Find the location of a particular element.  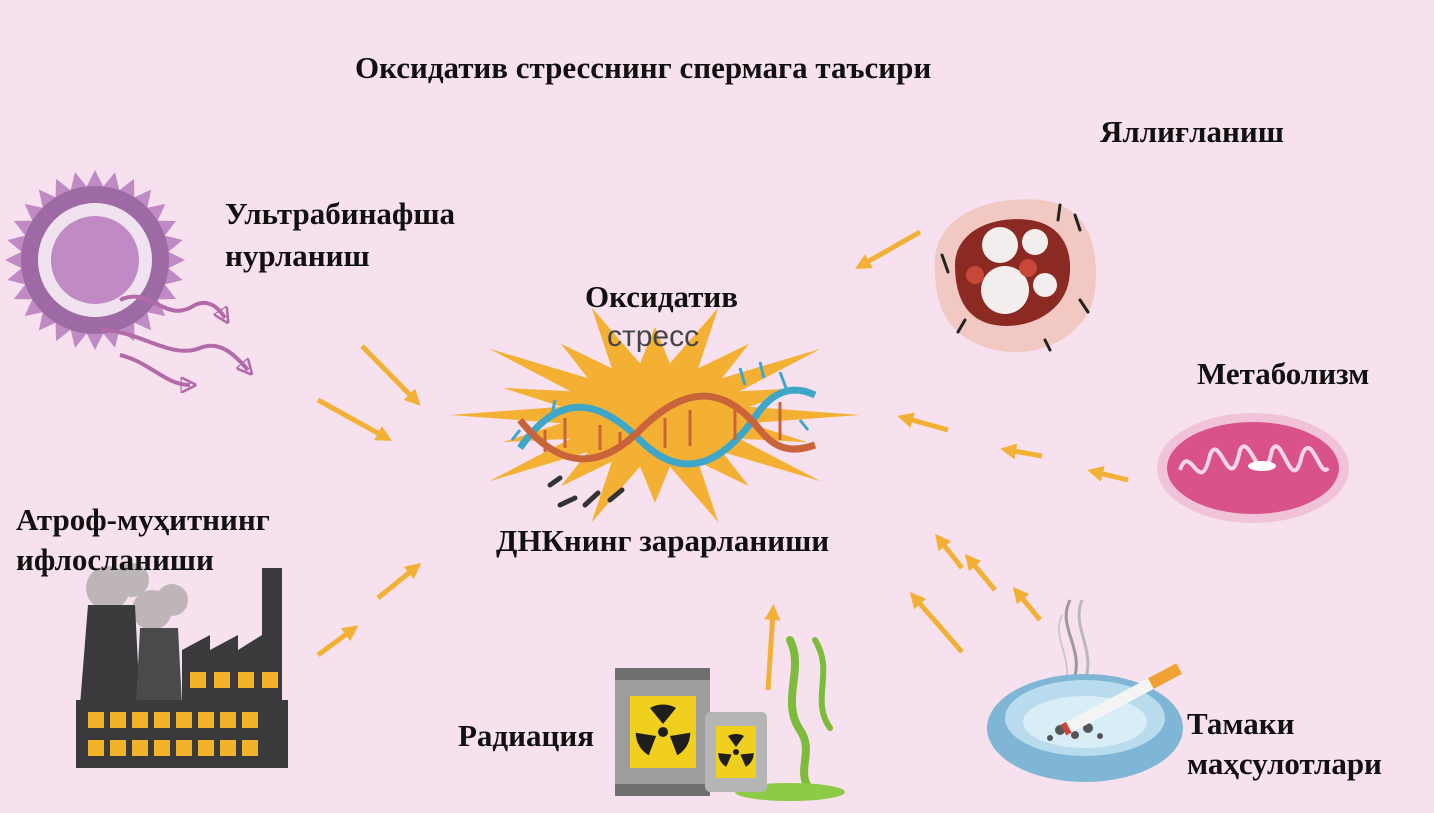

inflamed-tissue-icon is located at coordinates (1015, 276).